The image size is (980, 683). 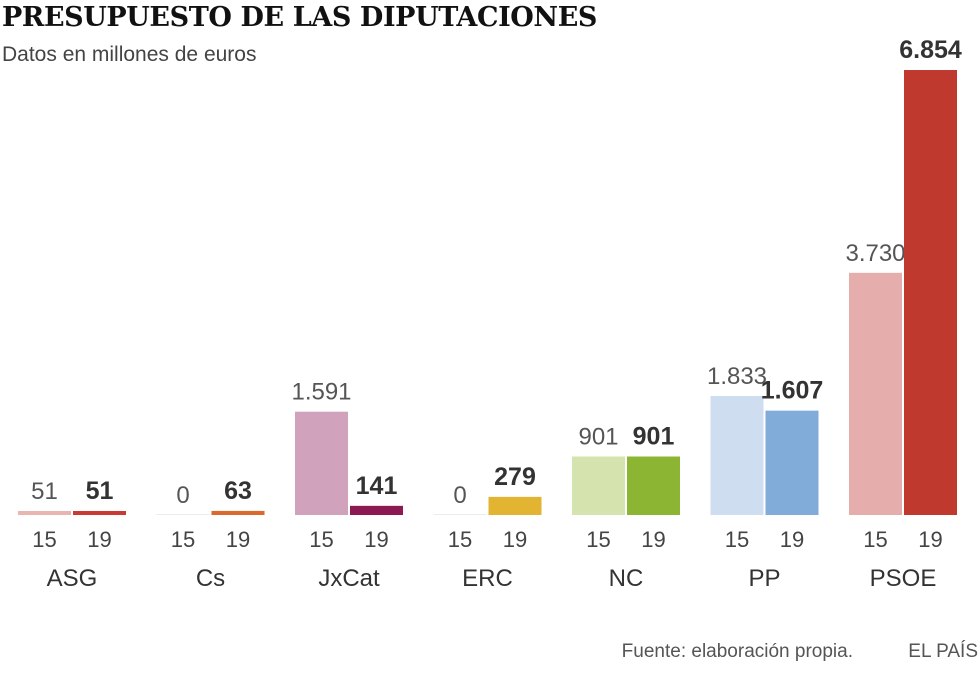 I want to click on chart-title: PRESUPUESTO DE LAS DIPUTACIONES, so click(x=299, y=17).